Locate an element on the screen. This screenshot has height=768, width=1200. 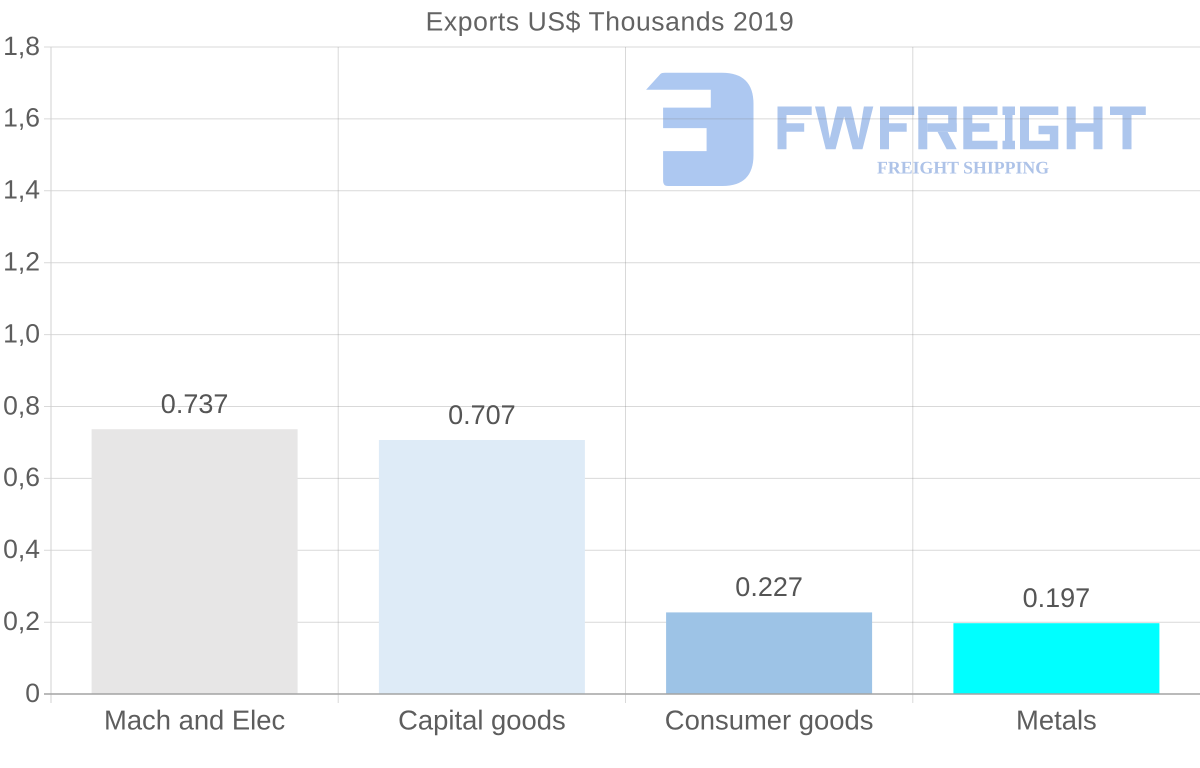
svg-text: Mach and Elec is located at coordinates (194, 720).